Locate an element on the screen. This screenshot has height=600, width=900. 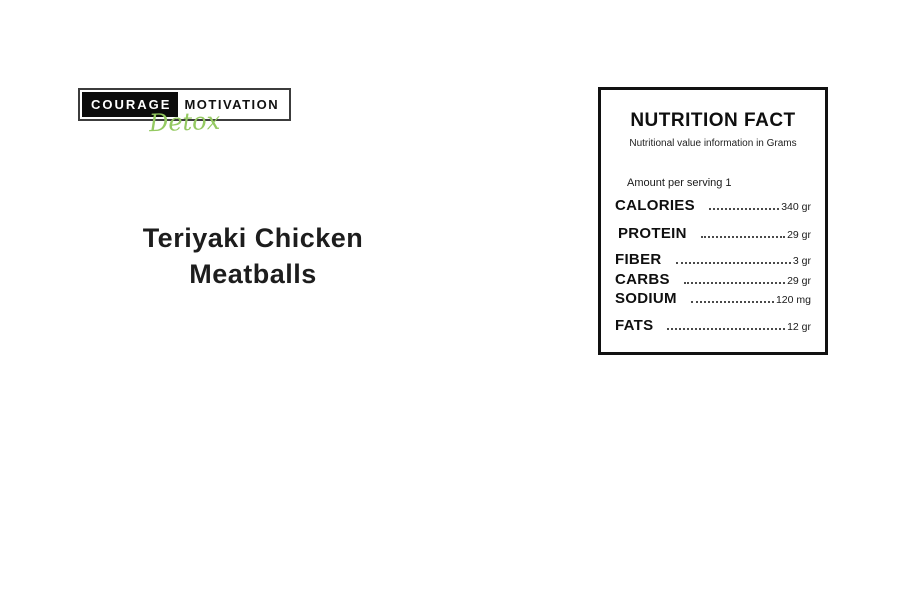
nutrition-value: 340 gr is located at coordinates (796, 207).